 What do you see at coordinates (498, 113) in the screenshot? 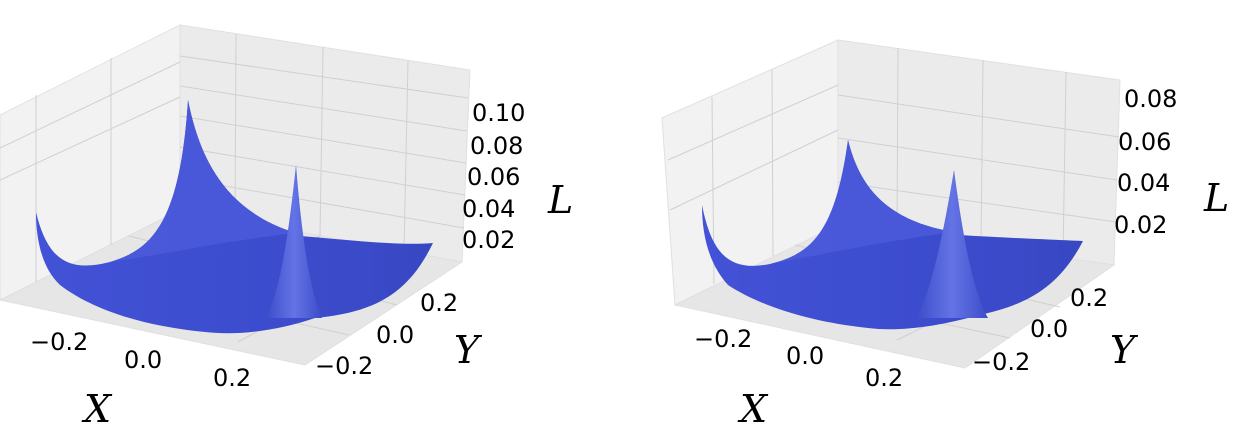
I see `z-tick-label: 0.10` at bounding box center [498, 113].